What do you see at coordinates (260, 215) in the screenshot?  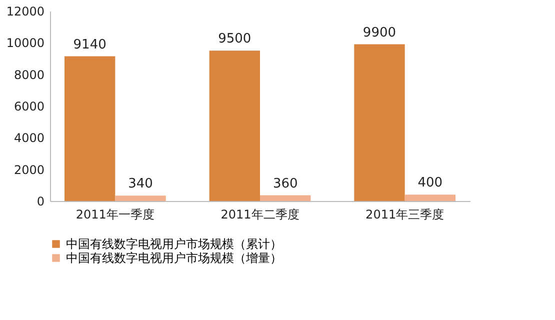 I see `x-tick-label: 2011年二季度` at bounding box center [260, 215].